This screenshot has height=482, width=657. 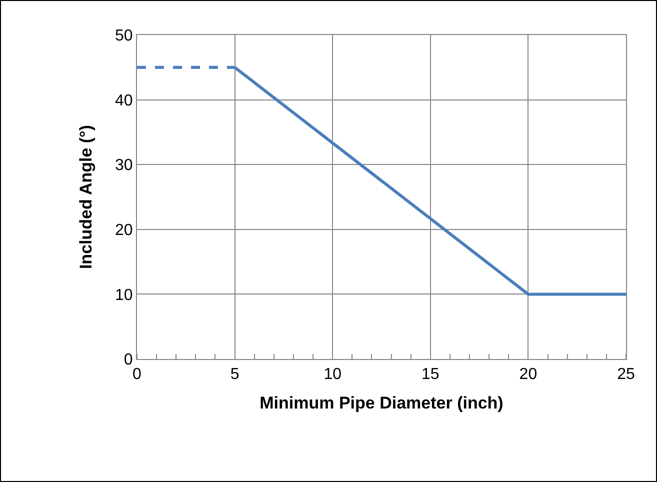 I want to click on y-tick-label: 40, so click(x=124, y=101).